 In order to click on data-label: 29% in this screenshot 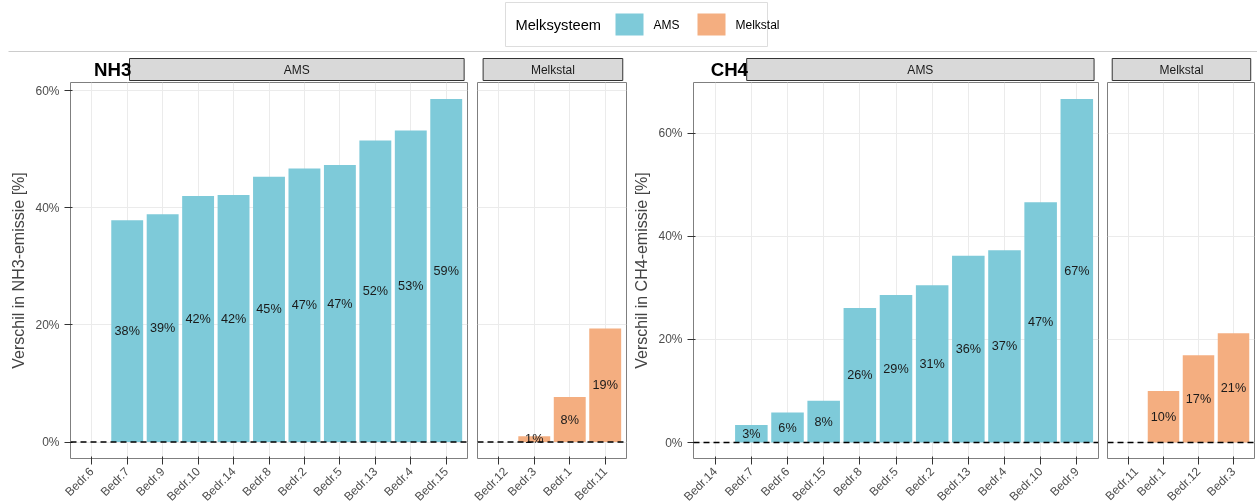, I will do `click(896, 368)`.